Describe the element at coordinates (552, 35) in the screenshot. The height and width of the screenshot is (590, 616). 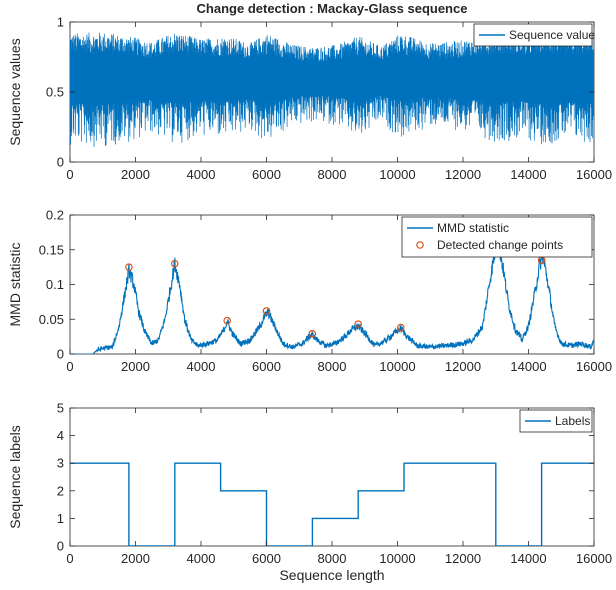
I see `legend-entry: Sequence value` at that location.